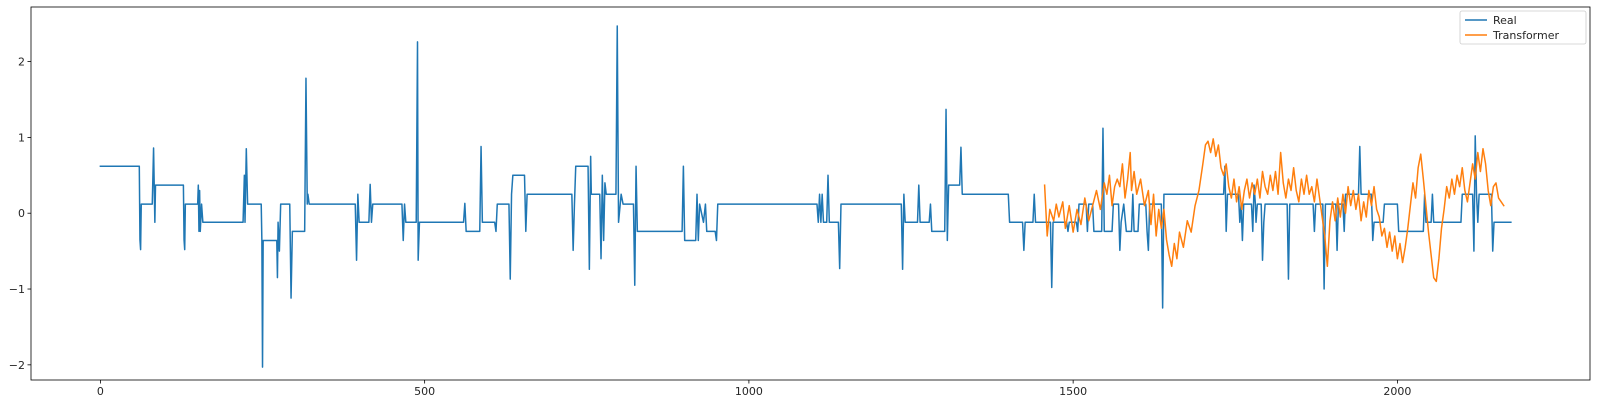 Image resolution: width=1598 pixels, height=411 pixels. Describe the element at coordinates (749, 391) in the screenshot. I see `x-tick-label: 1000` at that location.